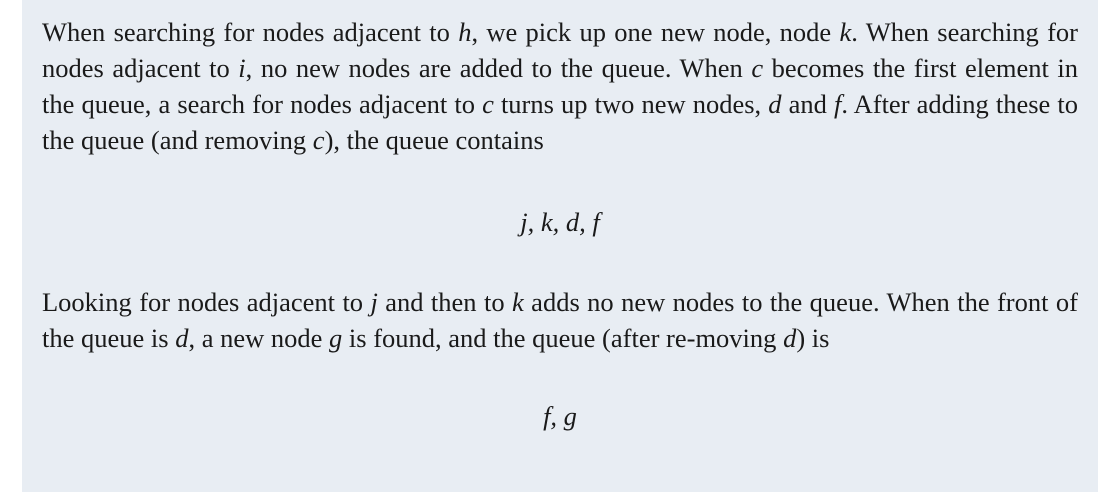 Image resolution: width=1116 pixels, height=500 pixels. What do you see at coordinates (242, 68) in the screenshot?
I see `math-variable: i` at bounding box center [242, 68].